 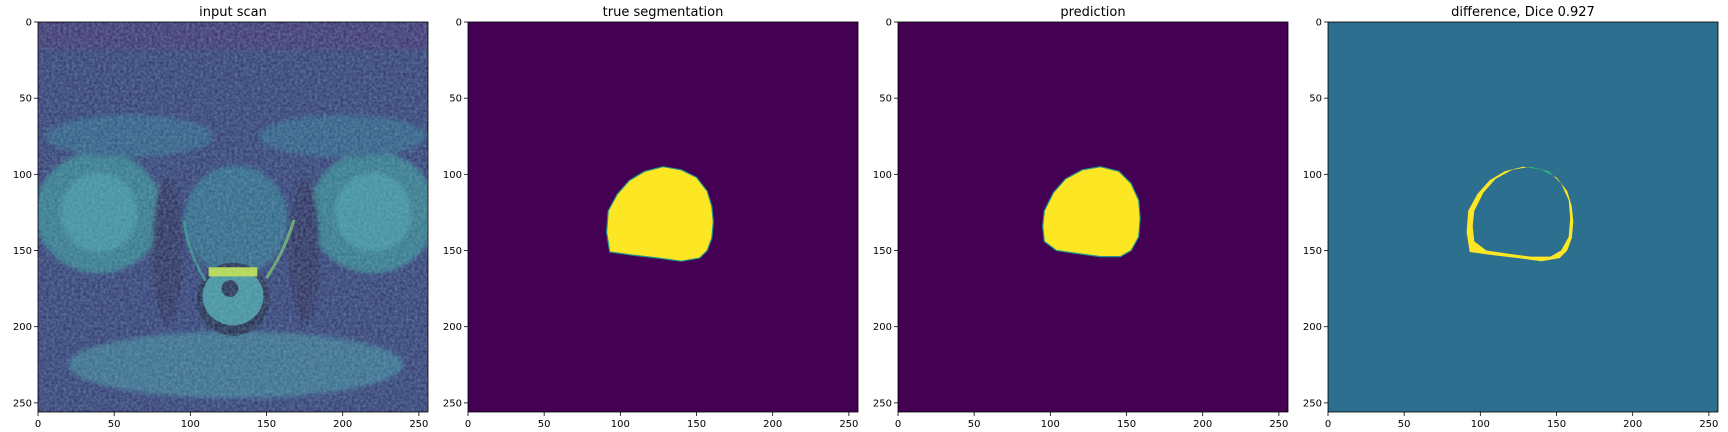 What do you see at coordinates (1092, 12) in the screenshot?
I see `panel-title: prediction` at bounding box center [1092, 12].